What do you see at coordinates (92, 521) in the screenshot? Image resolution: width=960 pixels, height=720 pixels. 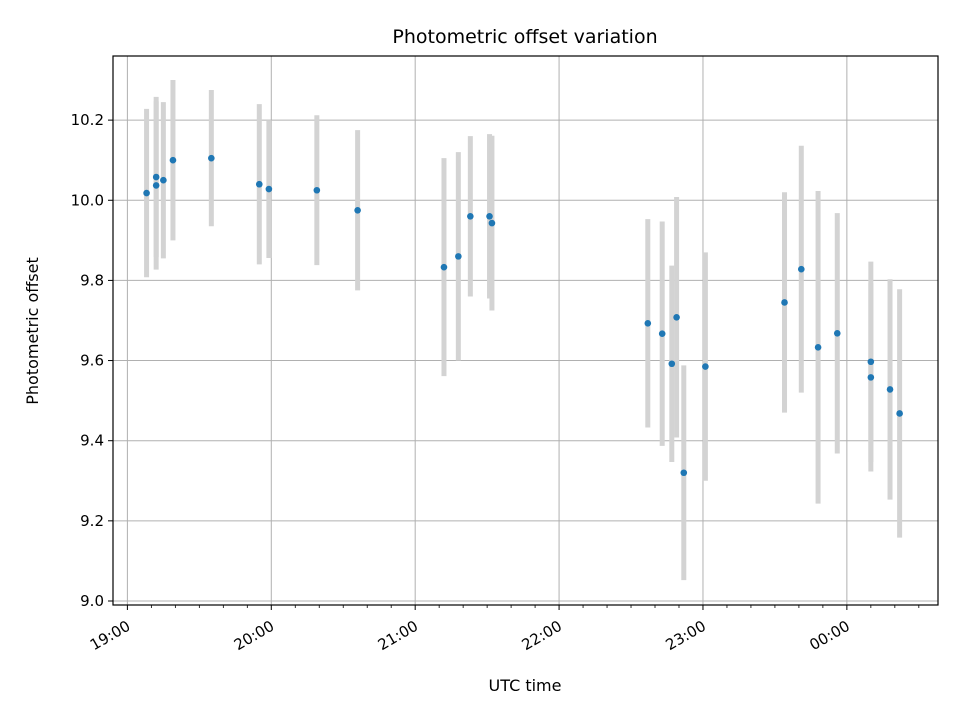 I see `y-tick-label: 9.2` at bounding box center [92, 521].